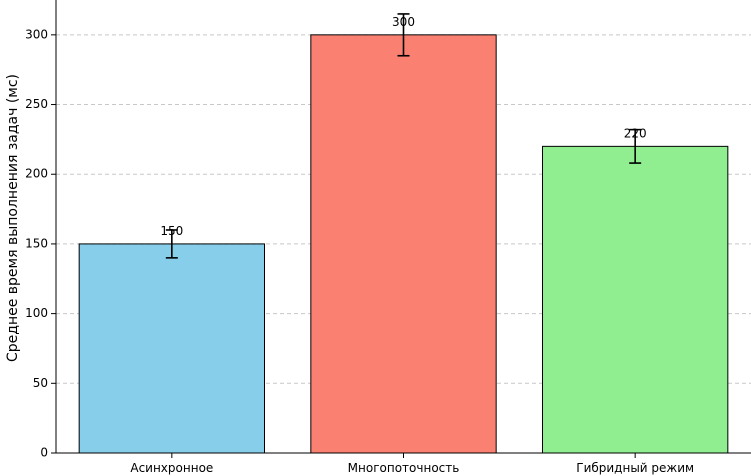 The width and height of the screenshot is (751, 476). I want to click on y-axis-title: Среднее время выполнения задач (мс), so click(13, 218).